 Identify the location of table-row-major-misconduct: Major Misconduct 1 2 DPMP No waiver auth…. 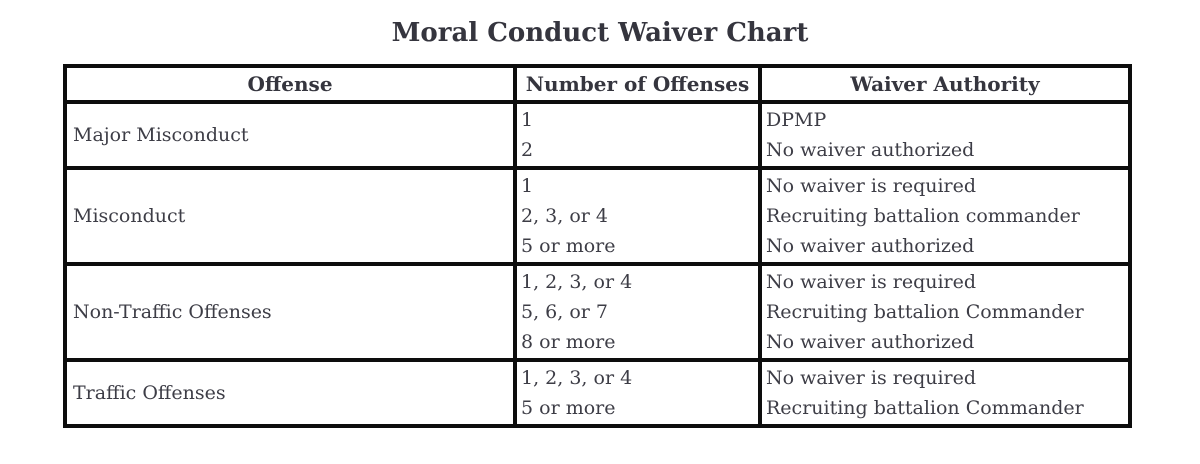
(597, 135).